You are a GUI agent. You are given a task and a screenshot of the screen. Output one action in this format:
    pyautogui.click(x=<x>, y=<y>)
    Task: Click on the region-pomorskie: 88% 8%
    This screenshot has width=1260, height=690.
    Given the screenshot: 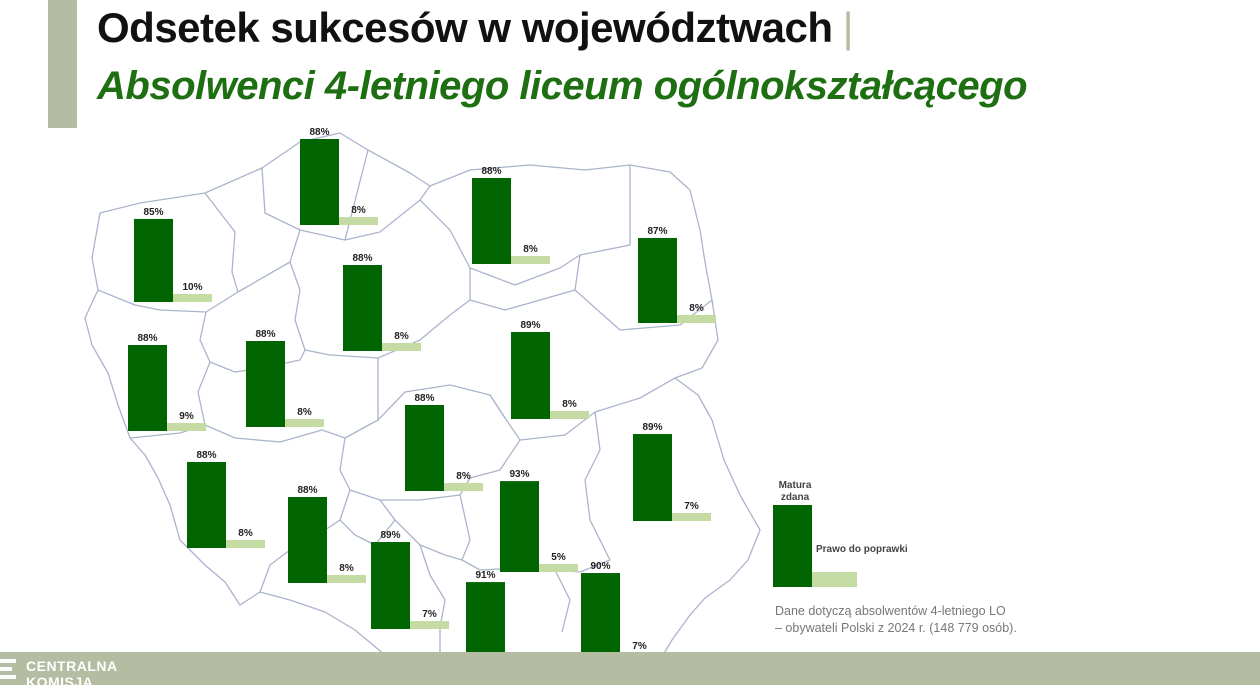 What is the action you would take?
    pyautogui.click(x=339, y=176)
    